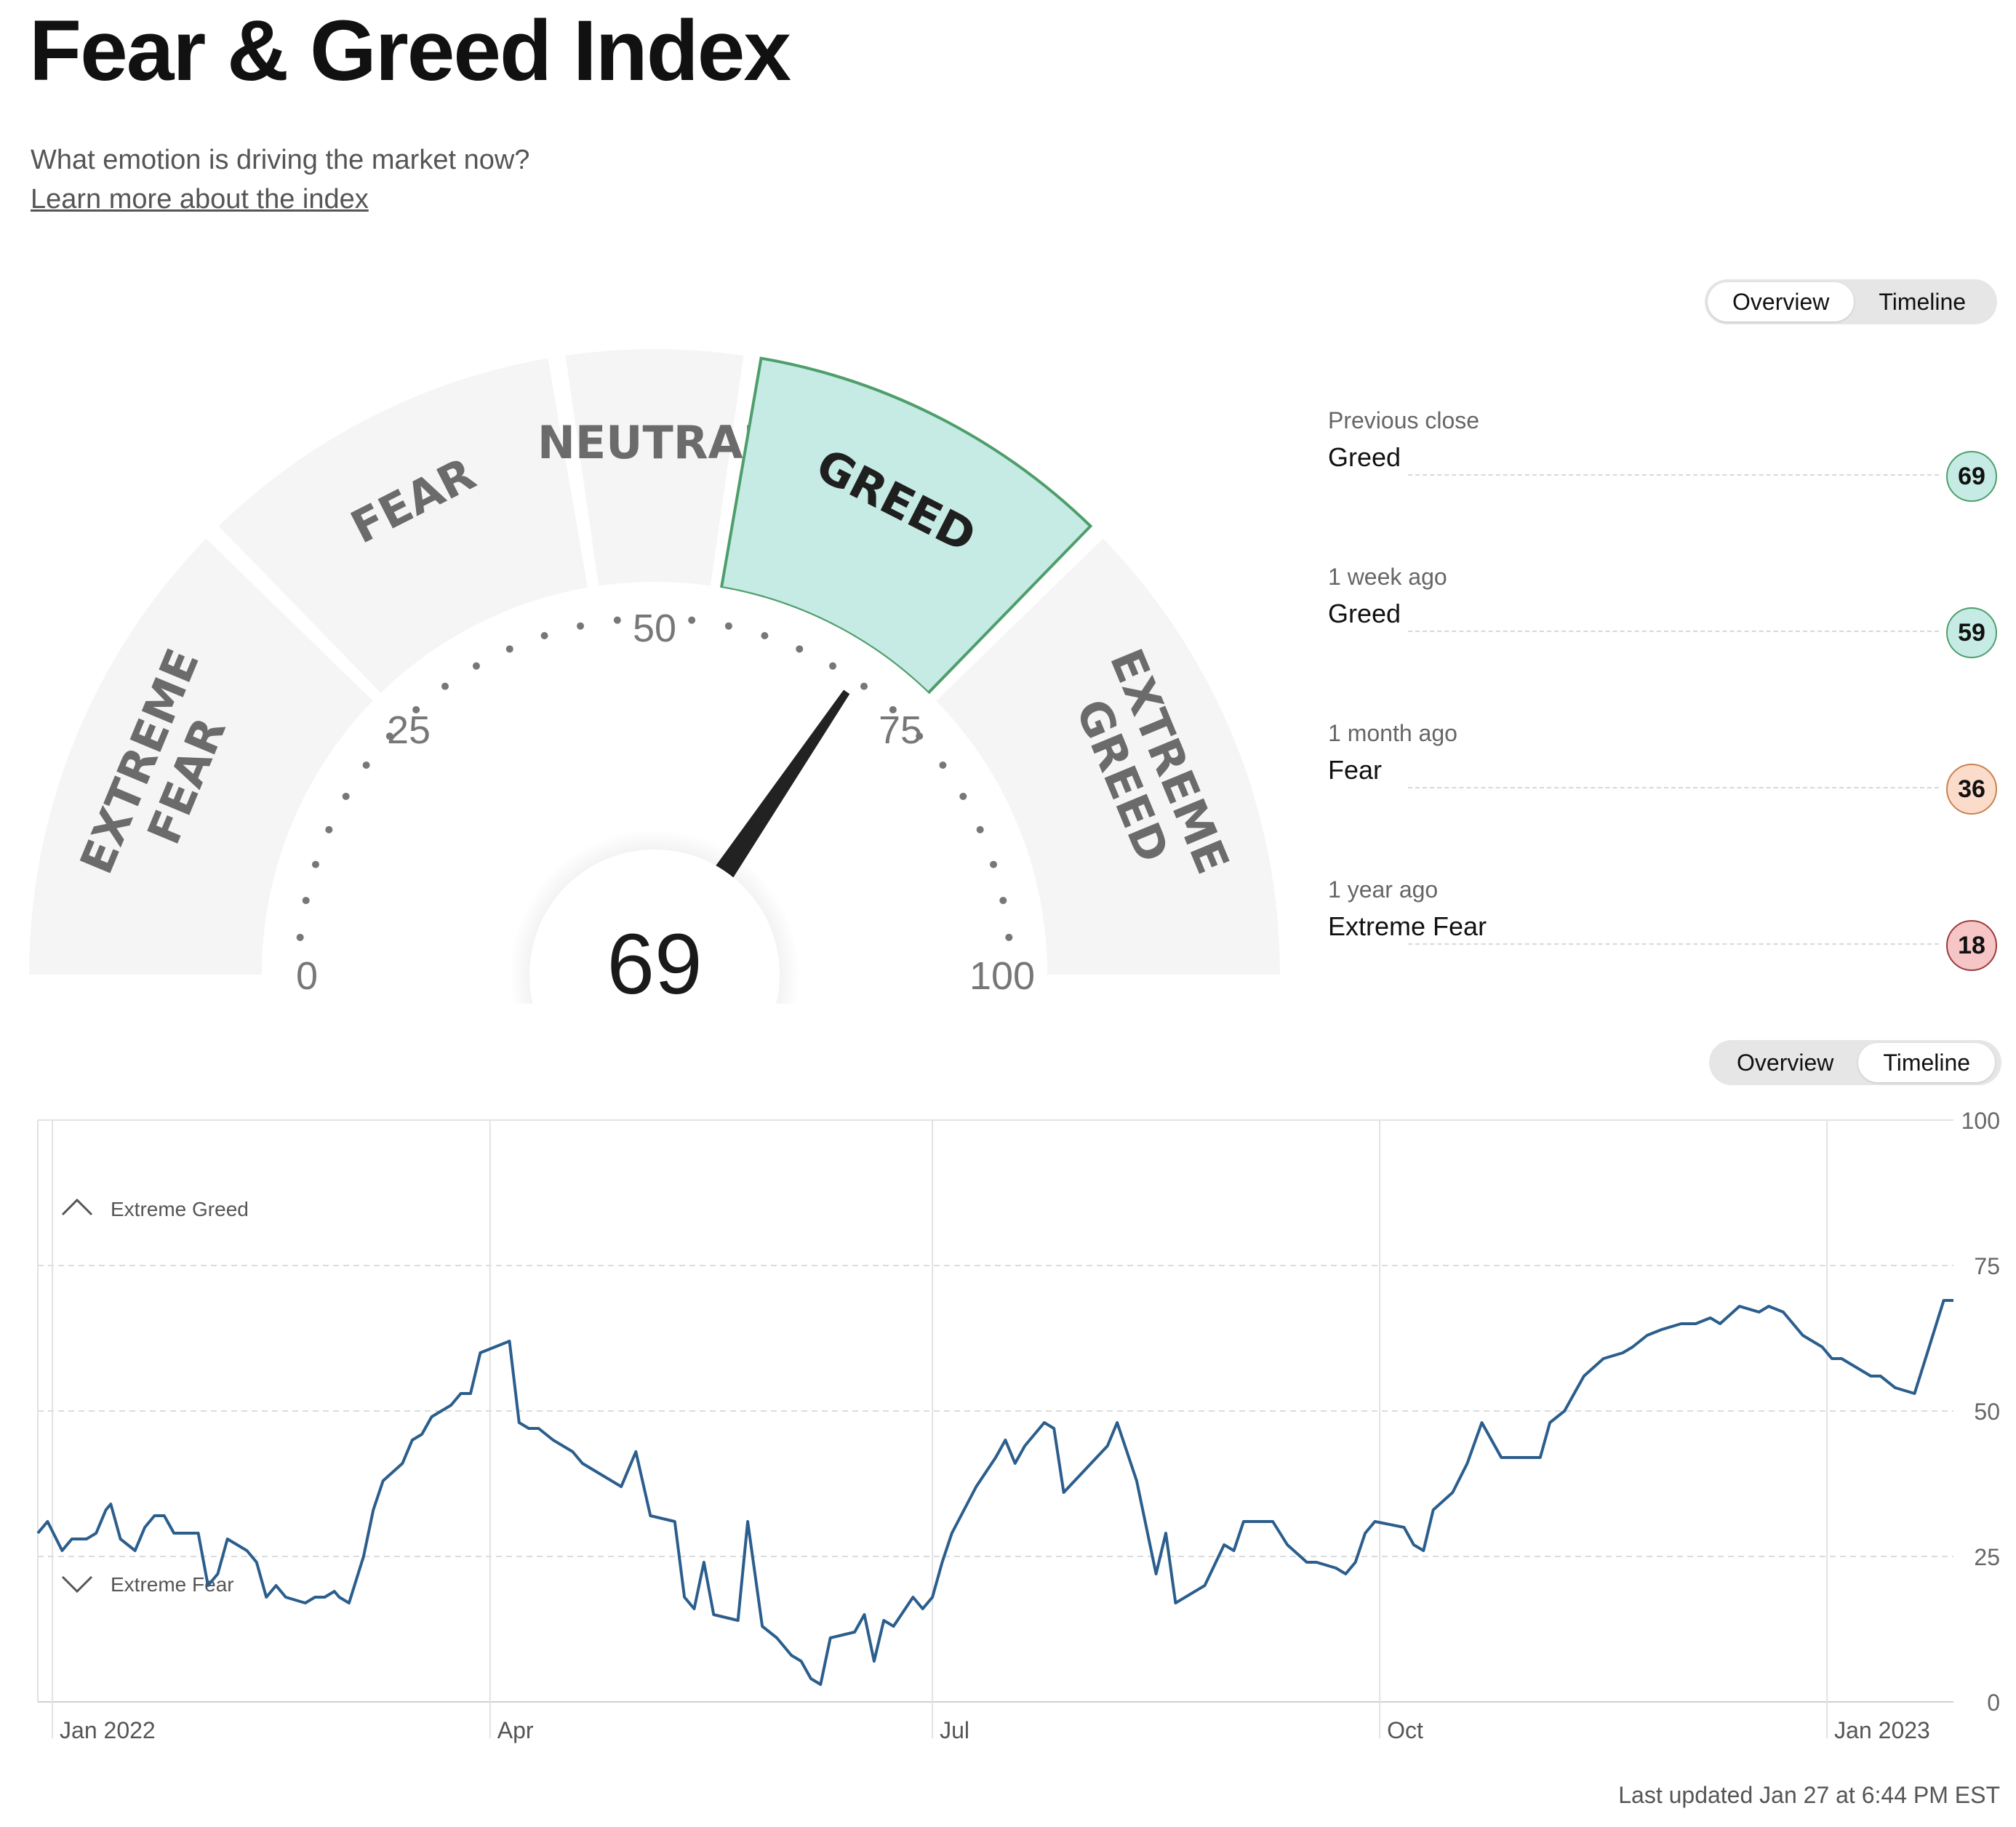 The height and width of the screenshot is (1827, 2016). Describe the element at coordinates (410, 51) in the screenshot. I see `page-title: Fear & Greed Index` at that location.